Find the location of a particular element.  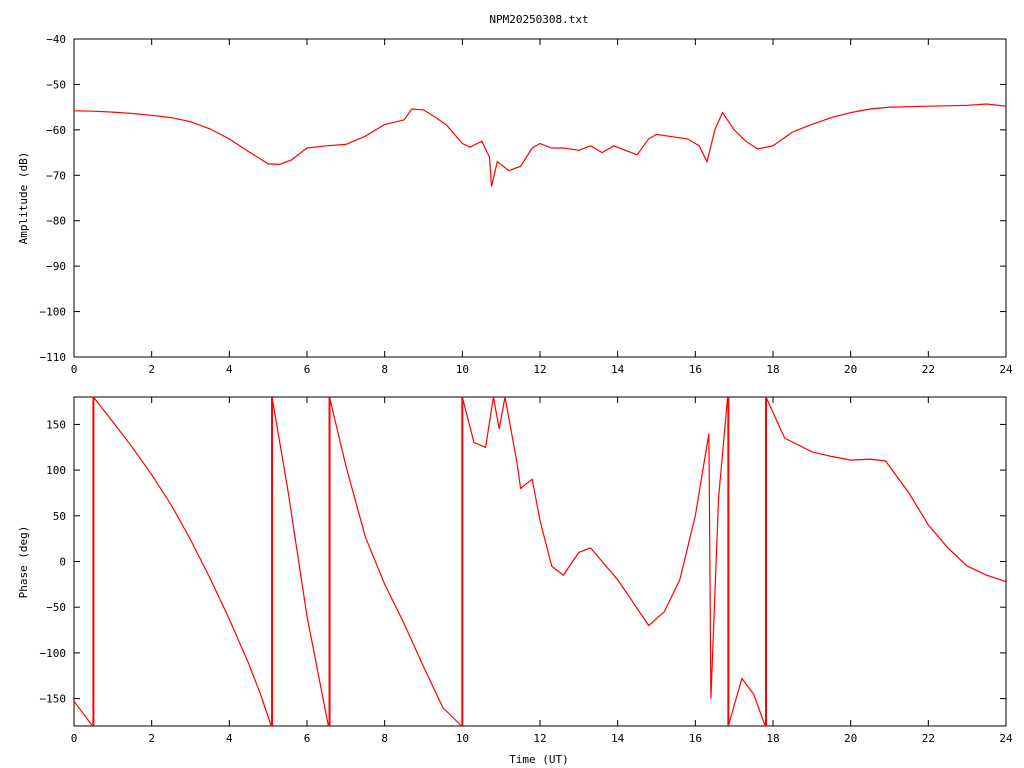

y-tick-label: −40 is located at coordinates (56, 39).